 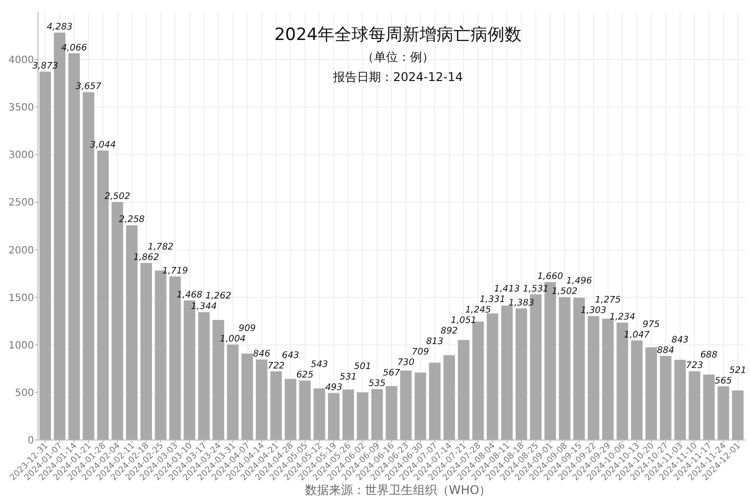 I want to click on data-label: 1,262, so click(x=218, y=297).